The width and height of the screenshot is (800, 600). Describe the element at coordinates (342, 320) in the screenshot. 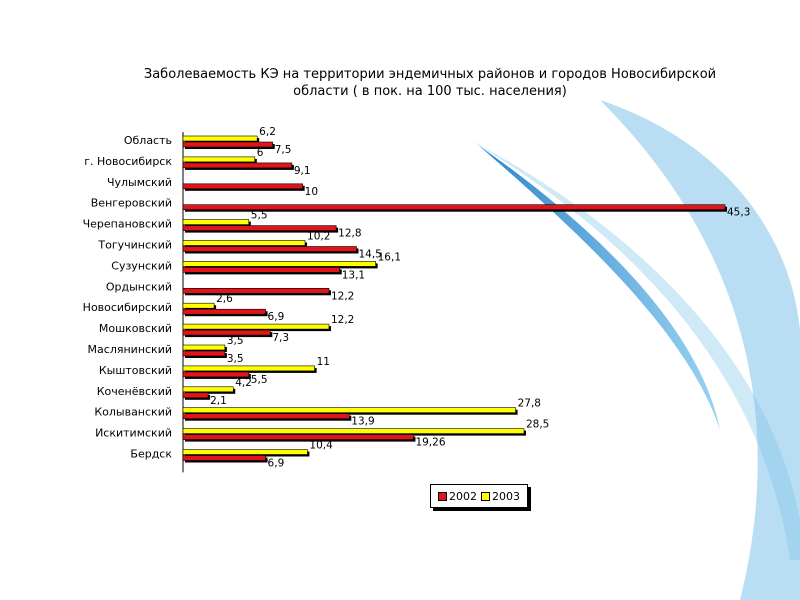

I see `data-label-2003: 12,2` at that location.